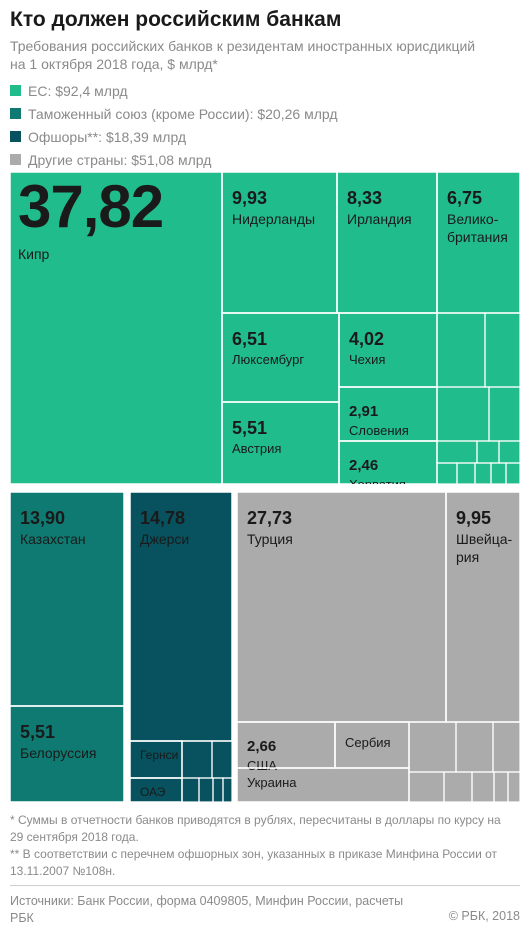  What do you see at coordinates (90, 206) in the screenshot?
I see `value-label: 37,82` at bounding box center [90, 206].